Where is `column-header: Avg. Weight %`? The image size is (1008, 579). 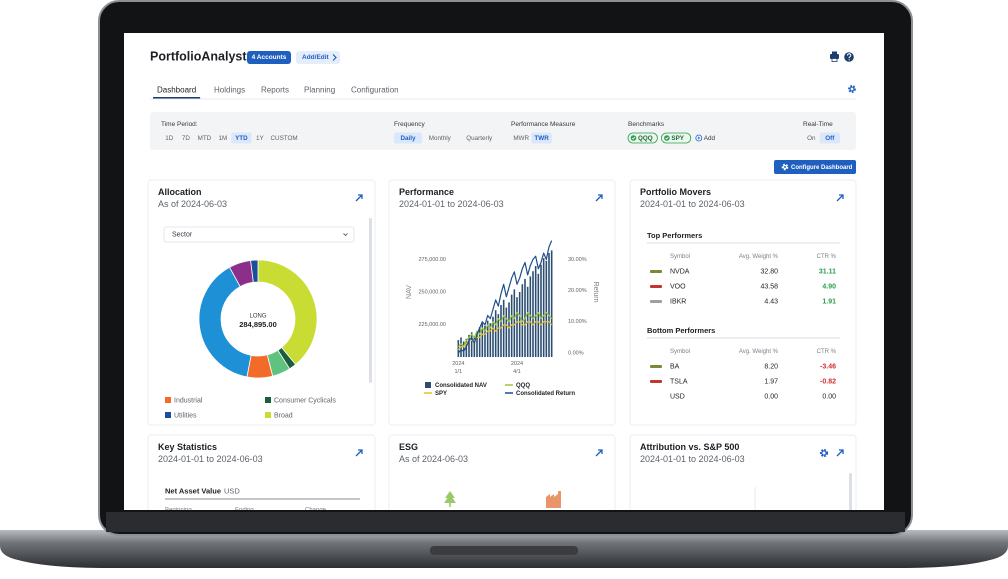
column-header: Avg. Weight % is located at coordinates (759, 257).